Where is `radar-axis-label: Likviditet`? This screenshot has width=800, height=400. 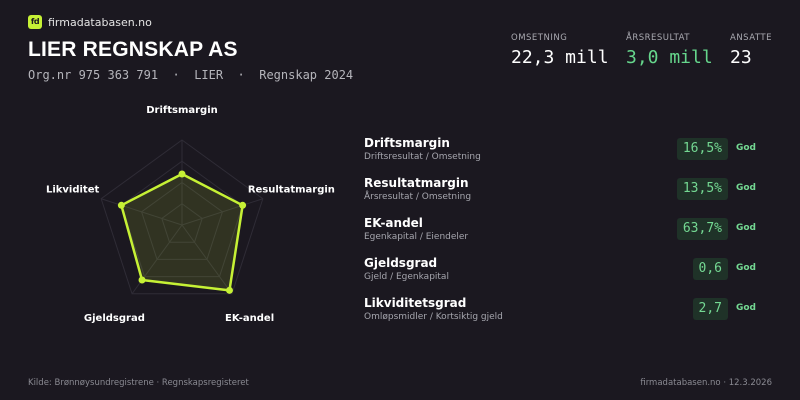 radar-axis-label: Likviditet is located at coordinates (73, 189).